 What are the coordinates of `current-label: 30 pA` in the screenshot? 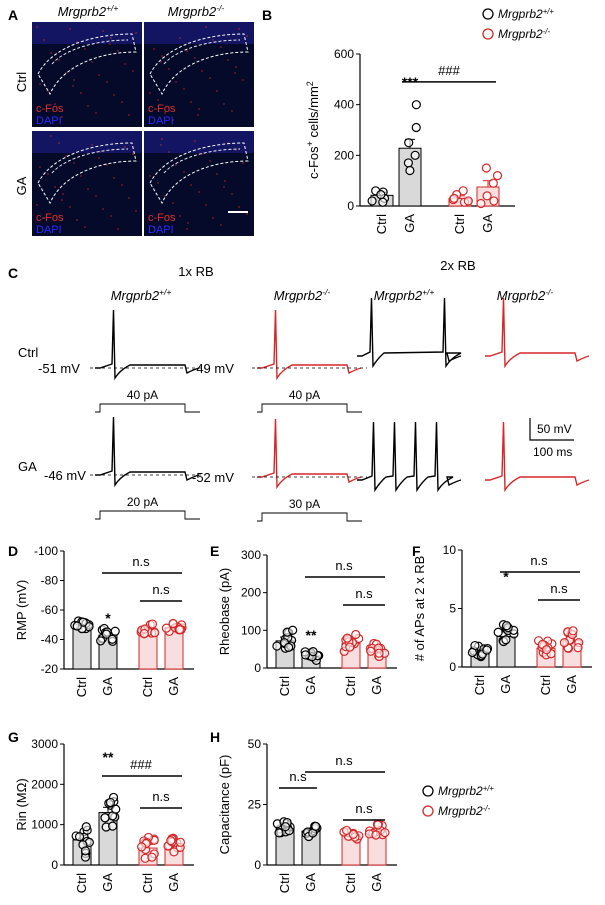 It's located at (304, 504).